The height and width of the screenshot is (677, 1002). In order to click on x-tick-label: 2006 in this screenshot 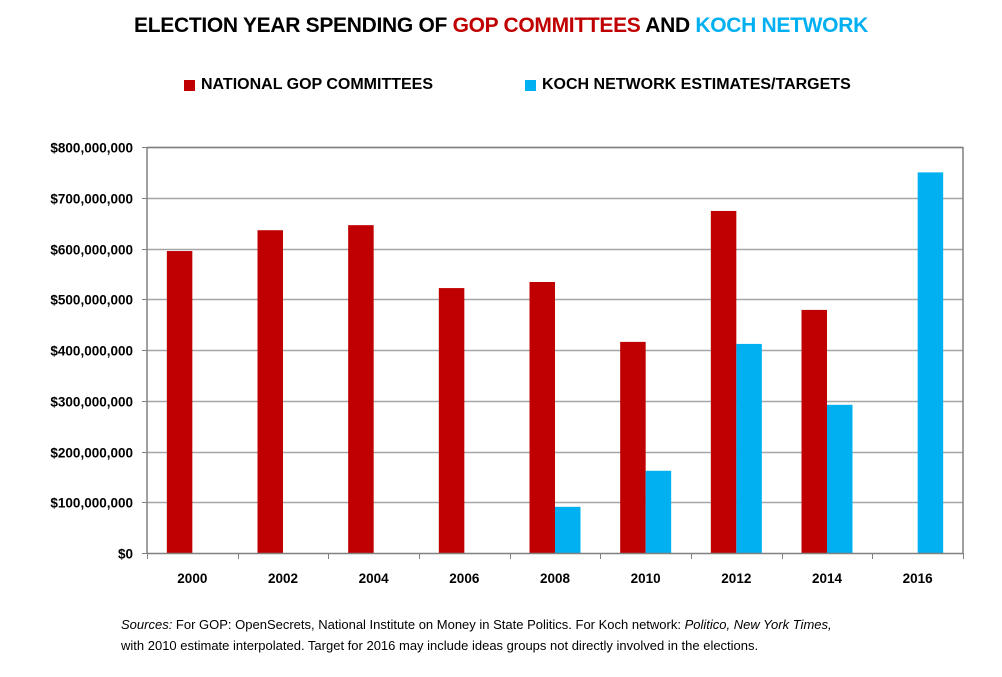, I will do `click(464, 578)`.